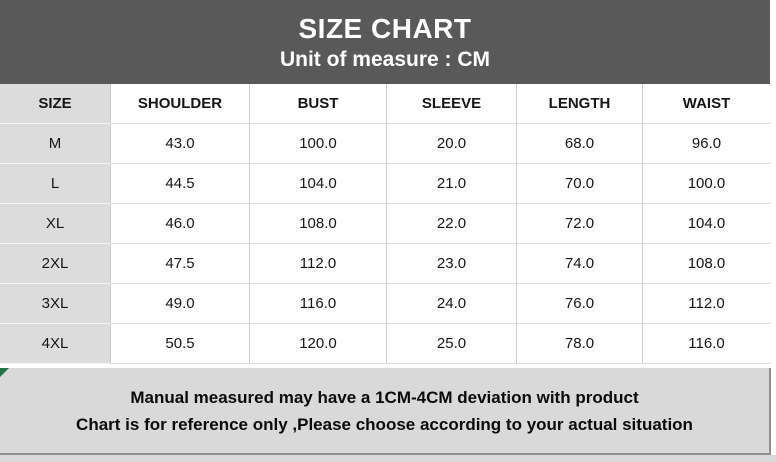 This screenshot has height=462, width=776. Describe the element at coordinates (706, 104) in the screenshot. I see `col-header-waist: WAIST` at that location.